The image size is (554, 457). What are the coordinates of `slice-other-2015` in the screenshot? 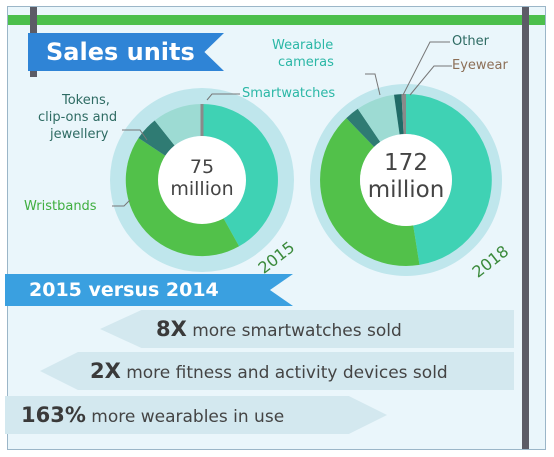 It's located at (178, 125).